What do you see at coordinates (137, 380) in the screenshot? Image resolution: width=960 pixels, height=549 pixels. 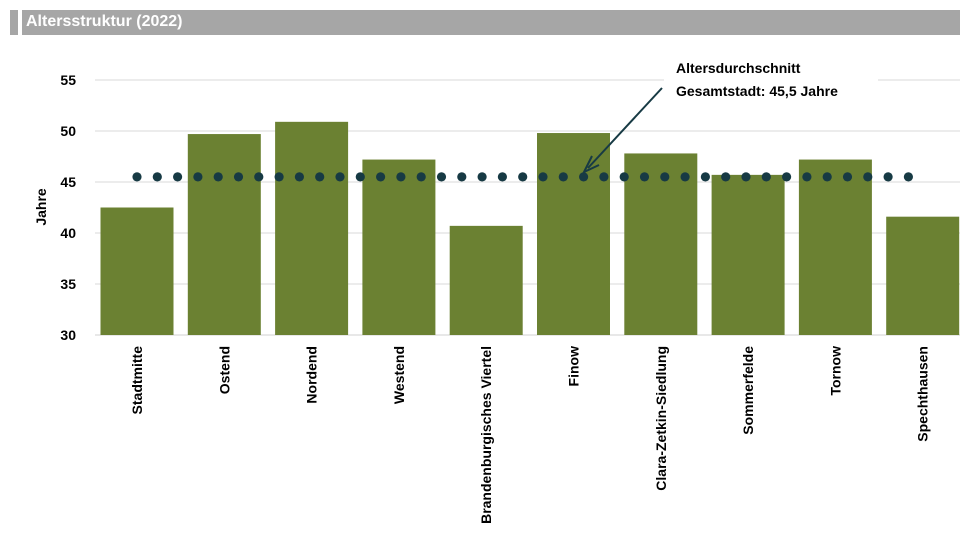 I see `x-category-label: Stadtmitte` at bounding box center [137, 380].